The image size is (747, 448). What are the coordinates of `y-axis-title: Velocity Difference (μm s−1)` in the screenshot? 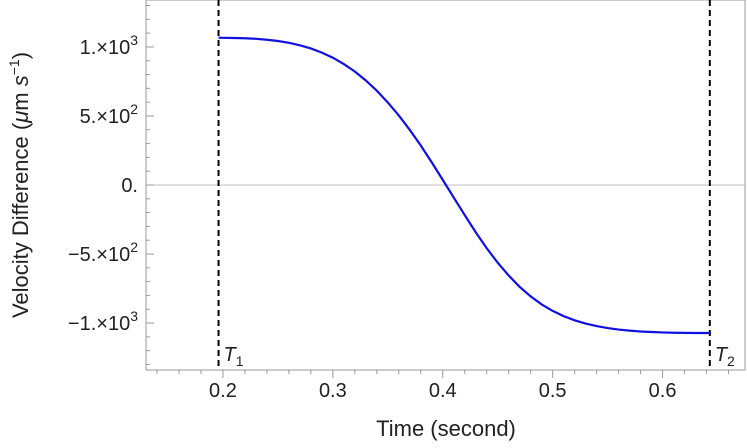 It's located at (19, 185).